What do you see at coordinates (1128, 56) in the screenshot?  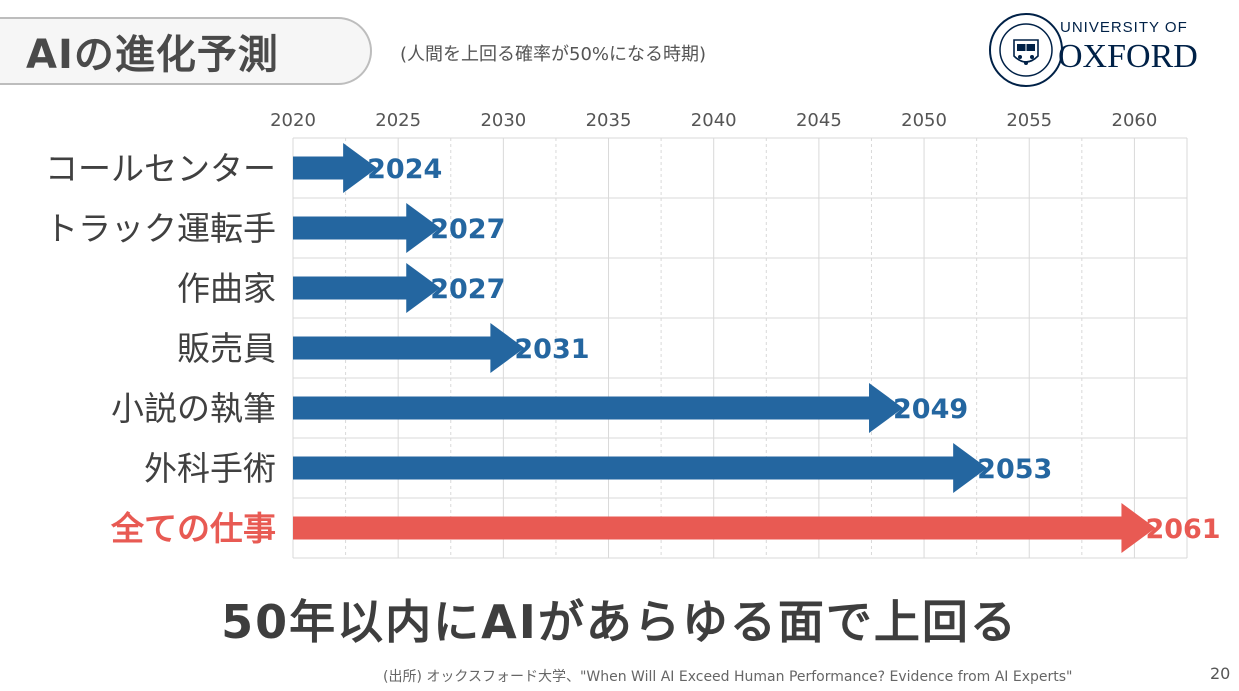 I see `logo-oxford: OXFORD` at bounding box center [1128, 56].